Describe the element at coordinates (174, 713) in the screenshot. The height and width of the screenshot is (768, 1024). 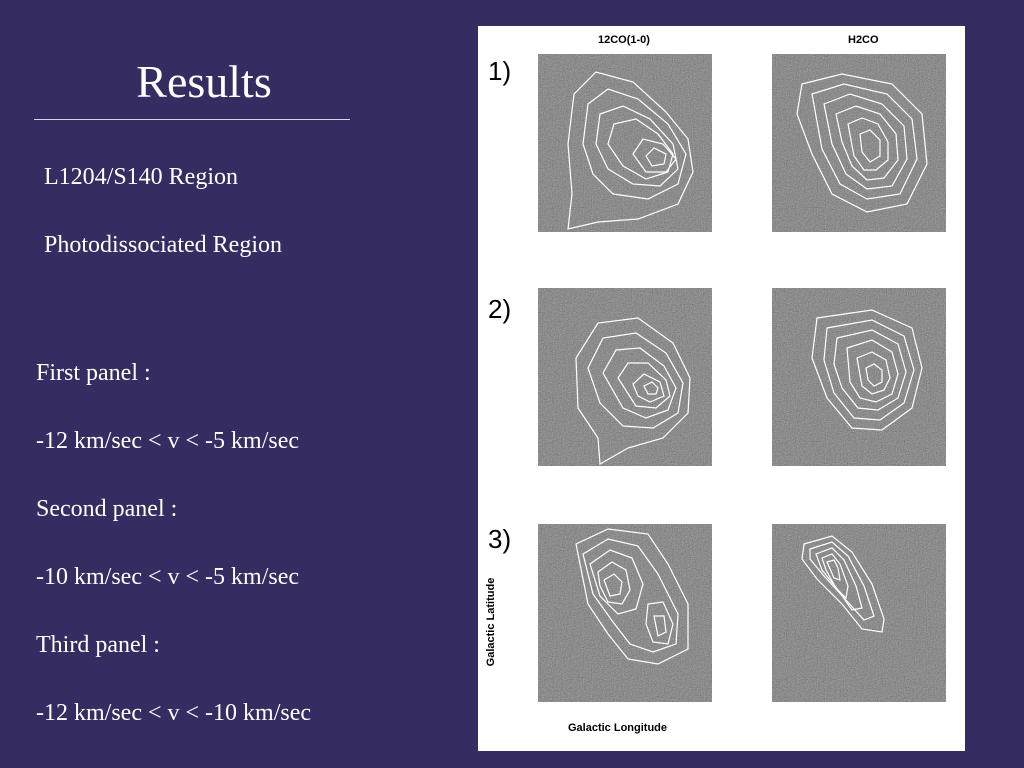
I see `third-panel-range: -12 km/sec < v < -10 km/sec` at that location.